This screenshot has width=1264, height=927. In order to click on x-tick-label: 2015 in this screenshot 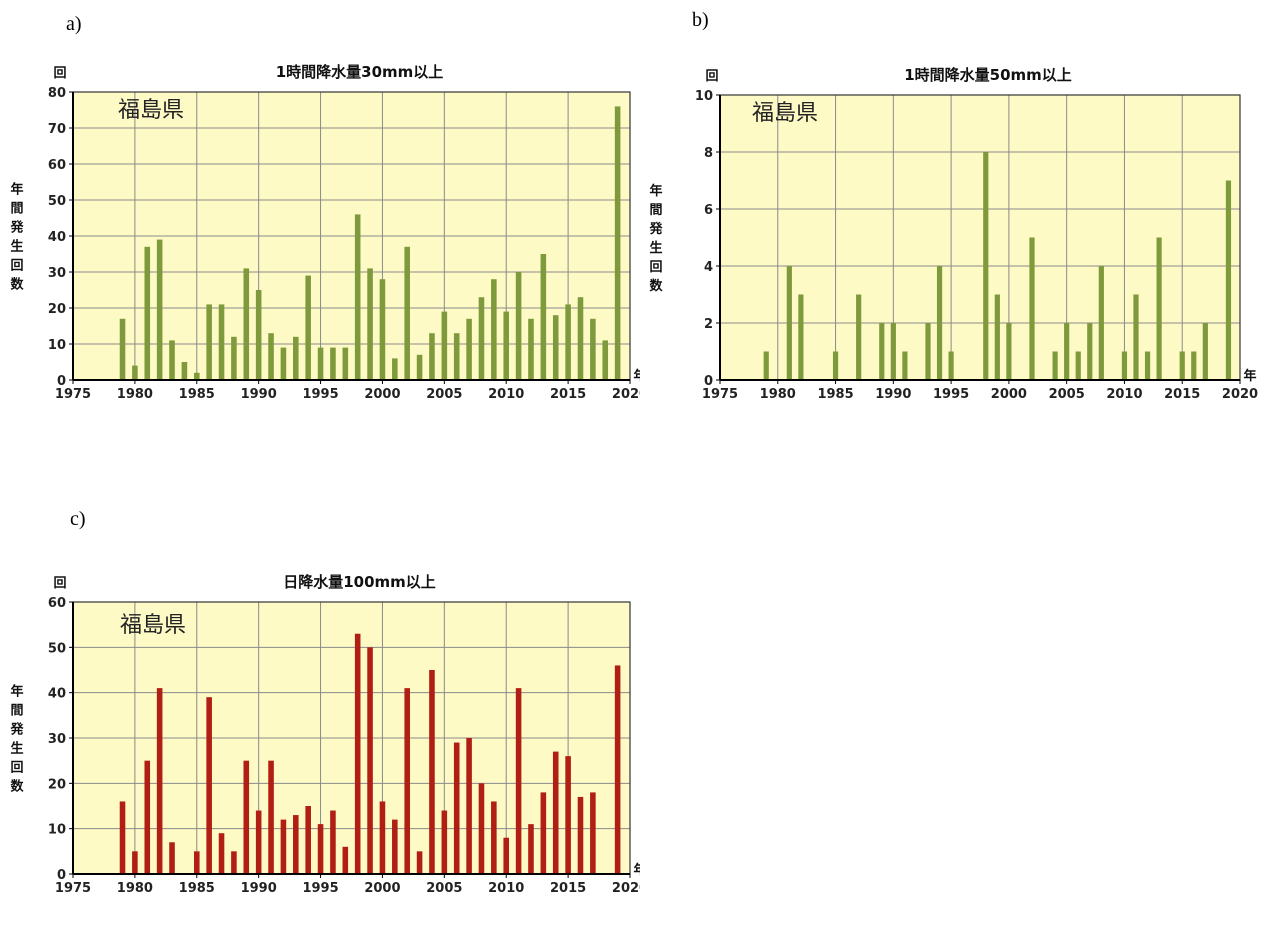, I will do `click(568, 888)`.